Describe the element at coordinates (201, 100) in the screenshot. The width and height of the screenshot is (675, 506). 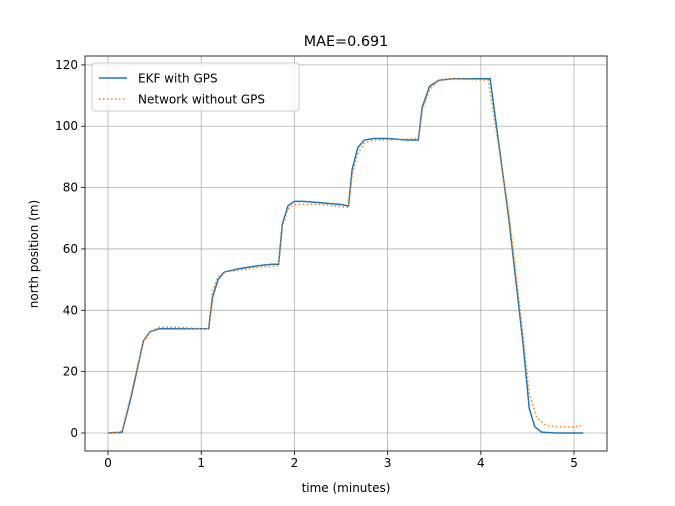
I see `legend-label: Network without GPS` at that location.